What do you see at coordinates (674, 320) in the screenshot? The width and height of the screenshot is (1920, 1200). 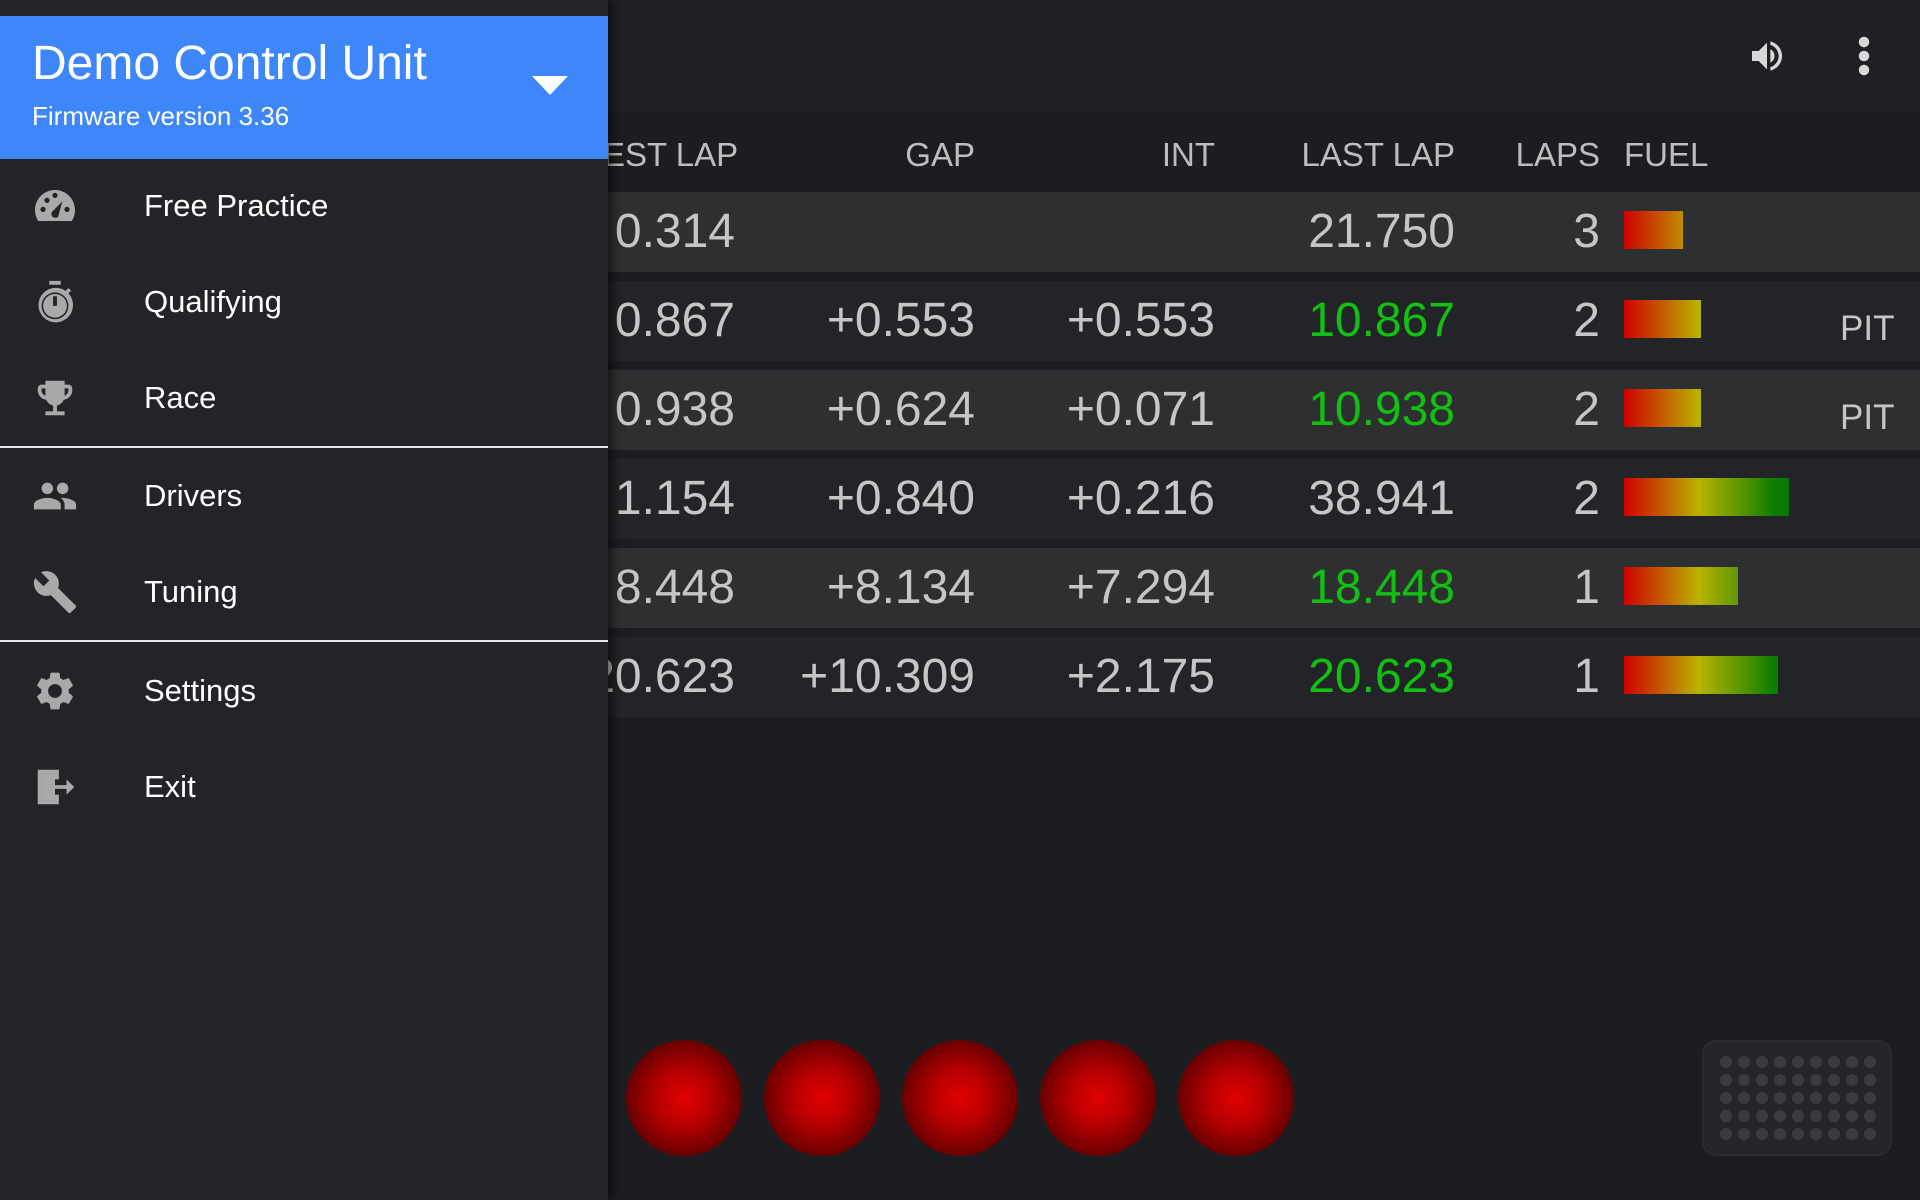 I see `cell-best: 0.867` at bounding box center [674, 320].